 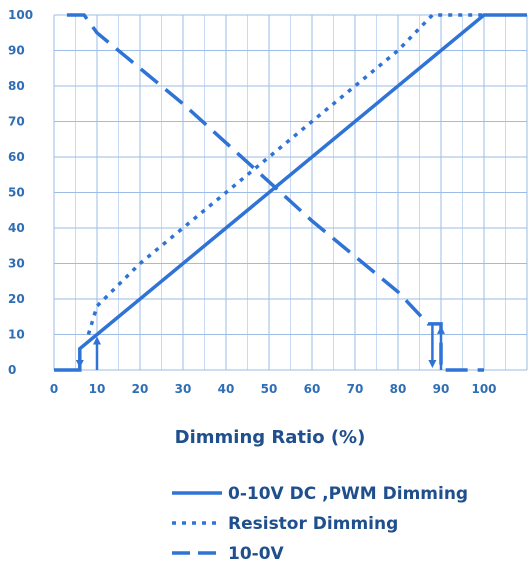 I want to click on x-tick-label: 100, so click(x=483, y=389).